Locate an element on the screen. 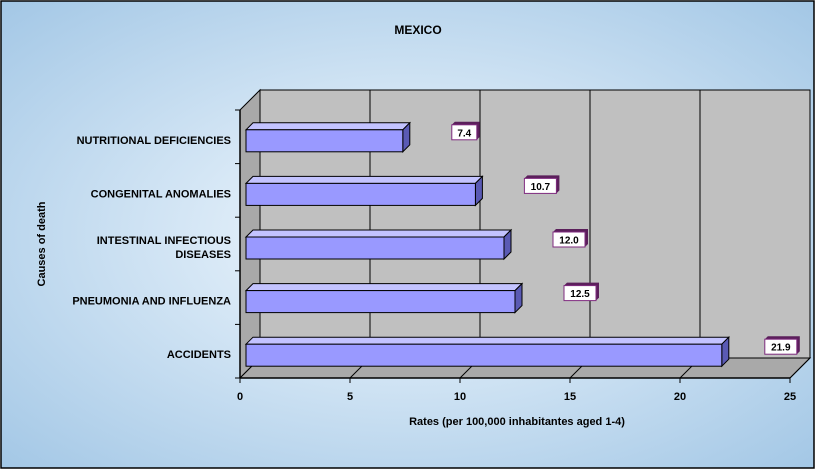  chart-title: MEXICO is located at coordinates (417, 30).